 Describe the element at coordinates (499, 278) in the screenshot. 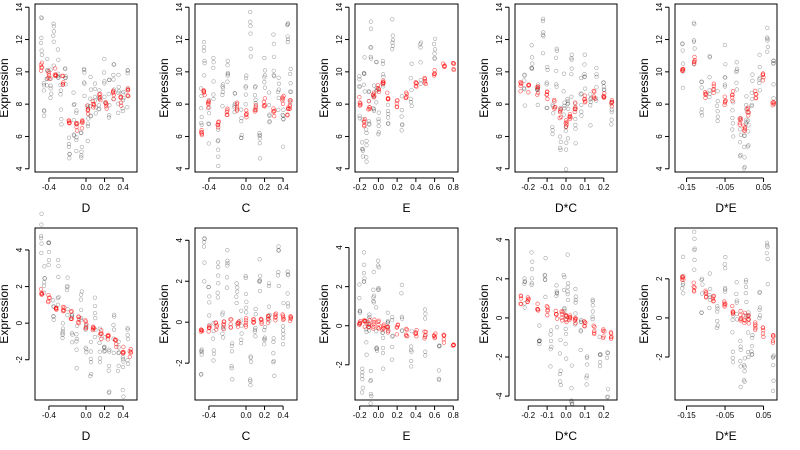

I see `y-tick-label: 2` at that location.